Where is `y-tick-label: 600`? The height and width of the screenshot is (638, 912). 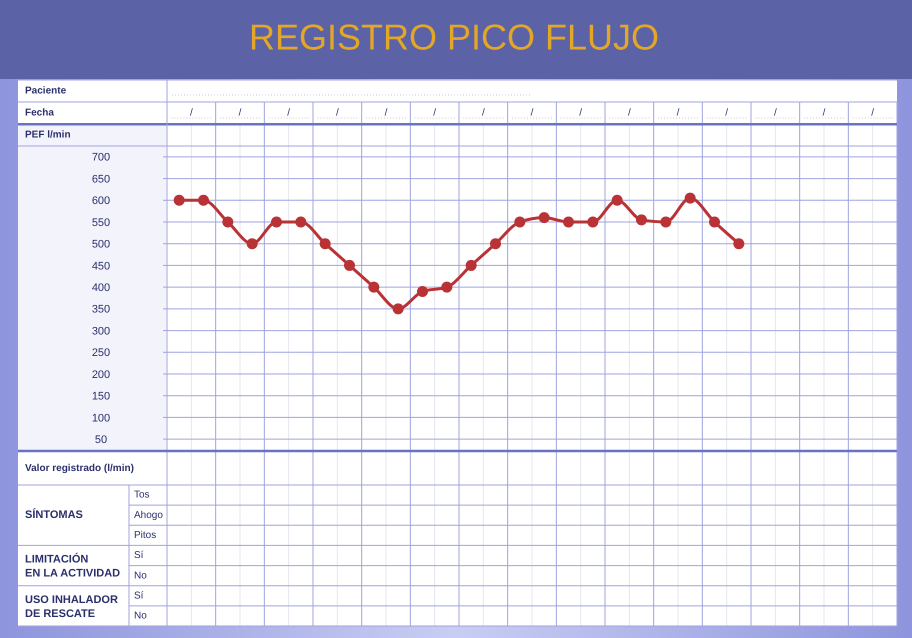 y-tick-label: 600 is located at coordinates (101, 201).